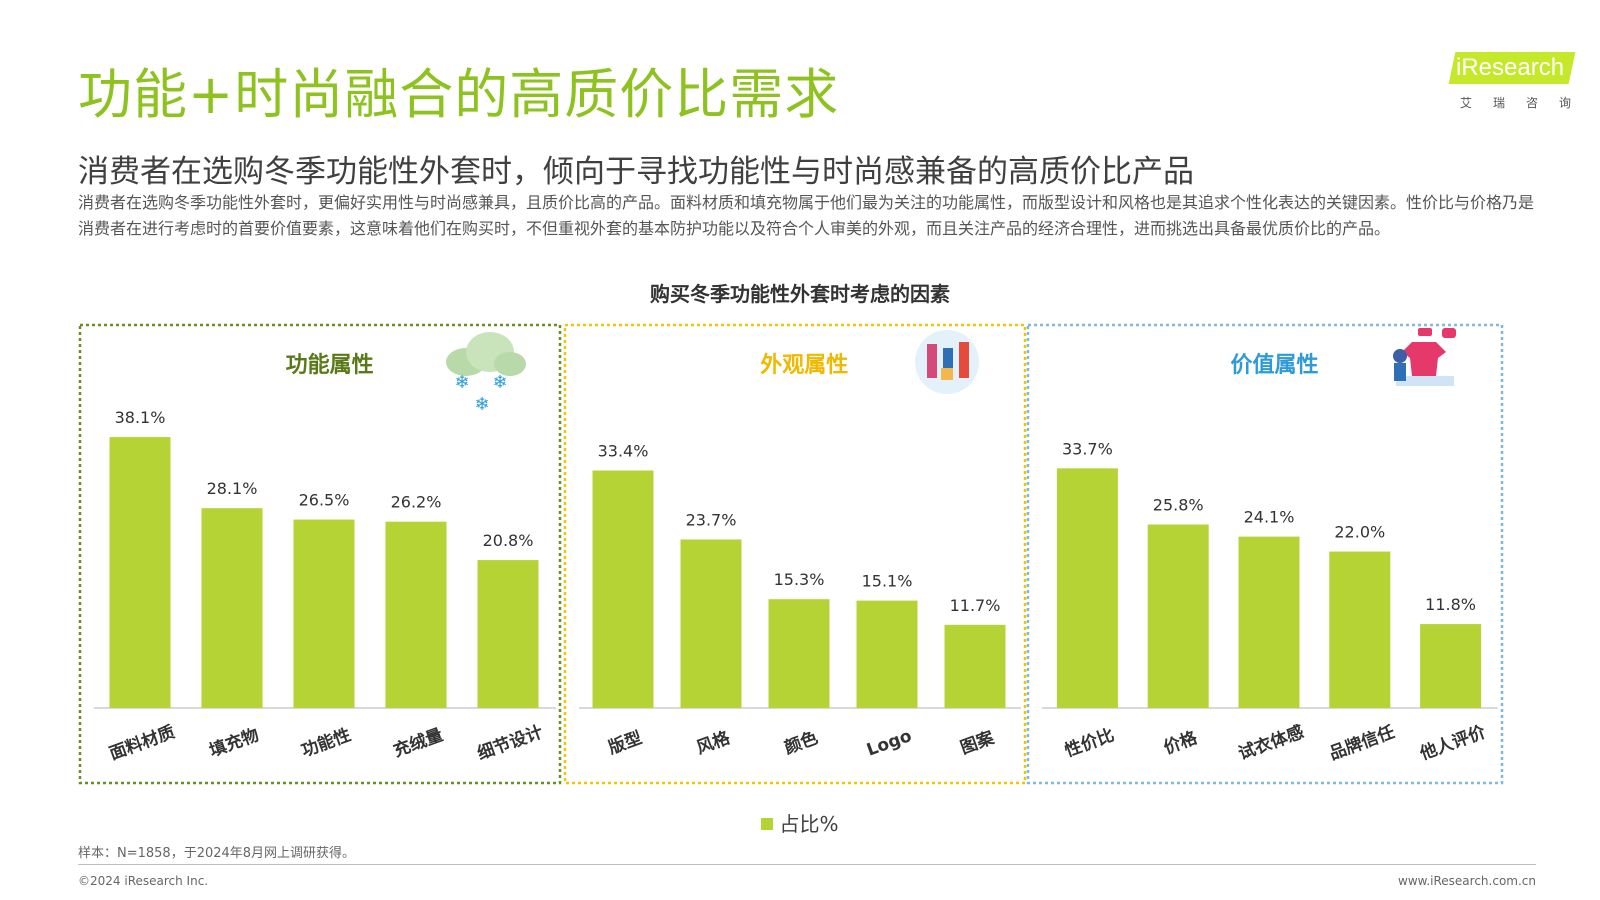  Describe the element at coordinates (767, 823) in the screenshot. I see `legend-swatch` at that location.